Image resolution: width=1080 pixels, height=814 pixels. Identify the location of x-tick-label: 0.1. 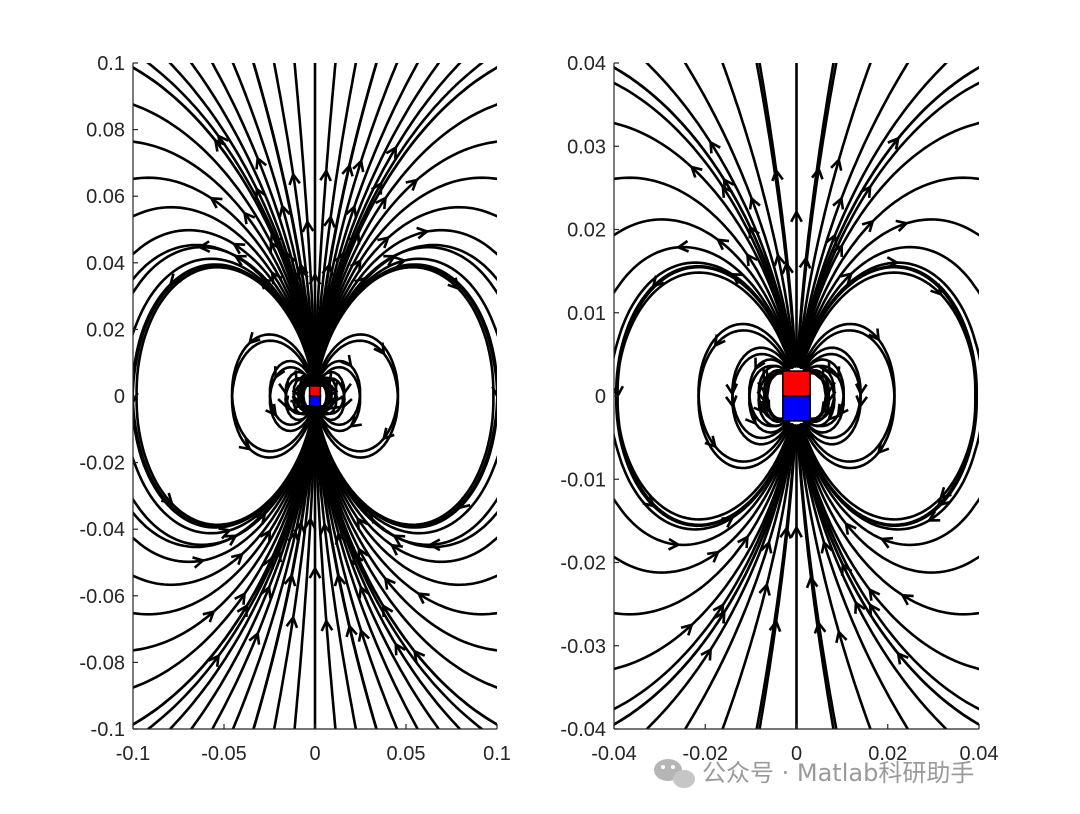
(497, 754).